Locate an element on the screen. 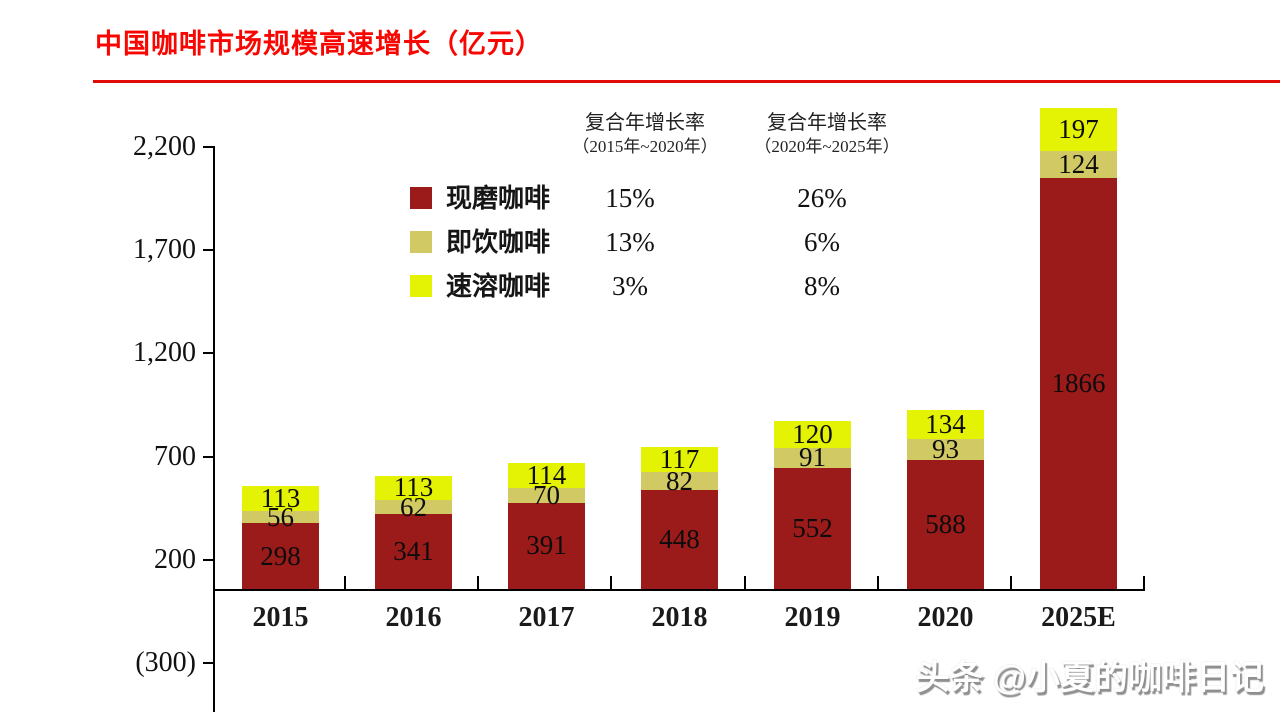 The width and height of the screenshot is (1280, 712). y-tick-label: 700 is located at coordinates (175, 456).